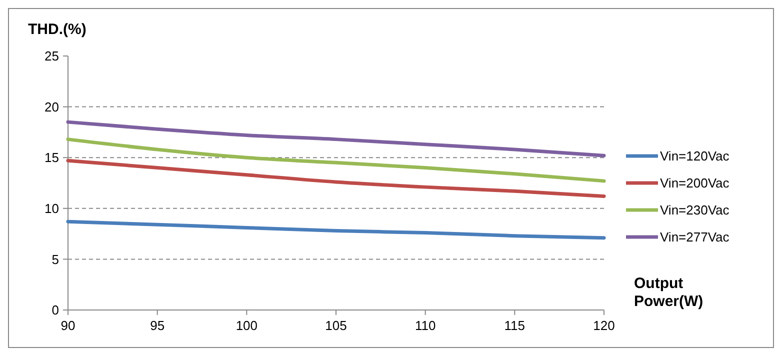  What do you see at coordinates (695, 237) in the screenshot?
I see `legend-label: Vin=277Vac` at bounding box center [695, 237].